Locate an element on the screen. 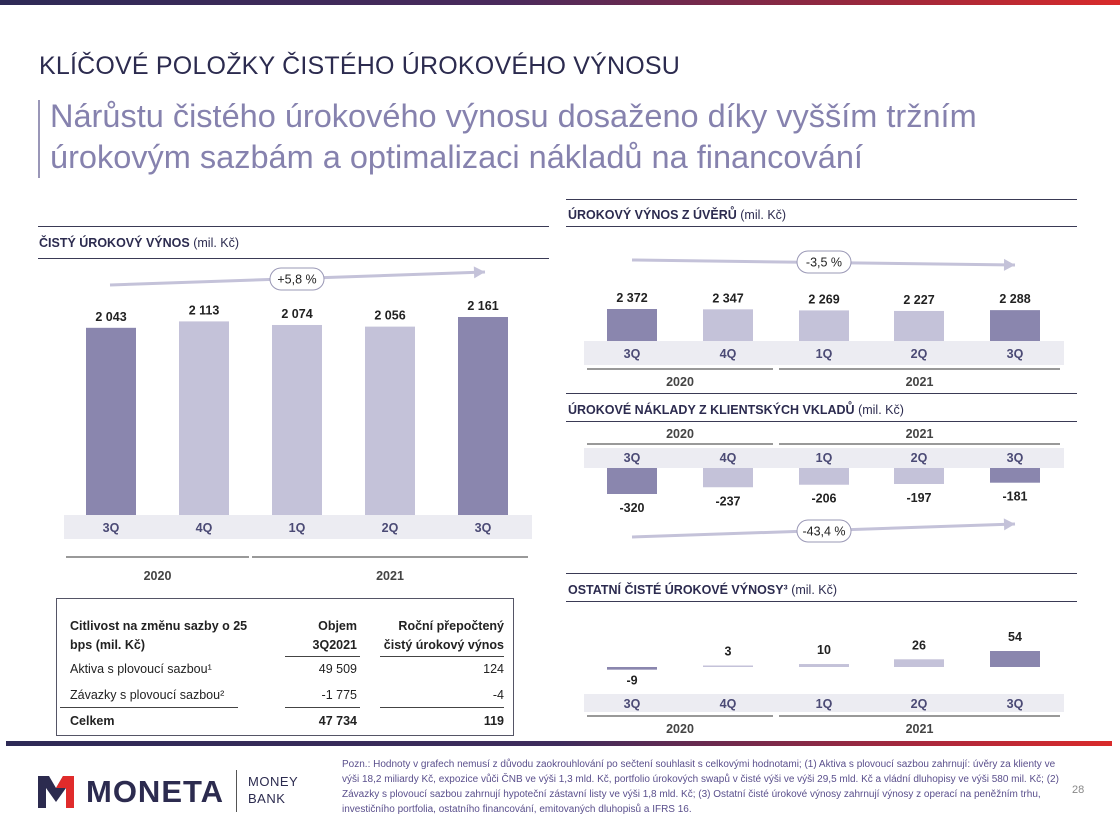 The height and width of the screenshot is (826, 1120). bar-value-label: 2 269 is located at coordinates (823, 299).